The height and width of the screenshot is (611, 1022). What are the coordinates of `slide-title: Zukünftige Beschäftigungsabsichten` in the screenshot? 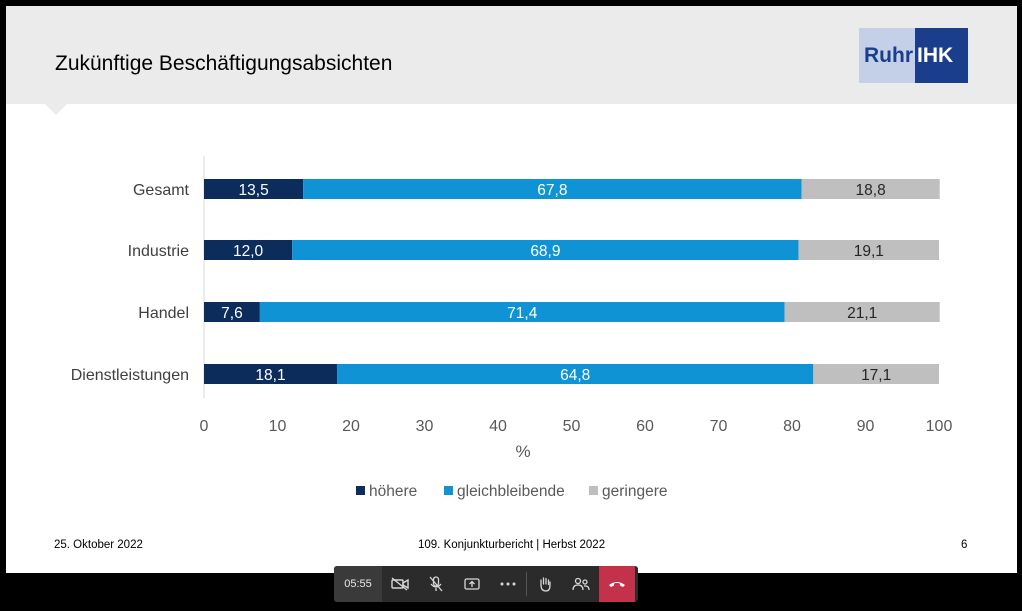 It's located at (224, 63).